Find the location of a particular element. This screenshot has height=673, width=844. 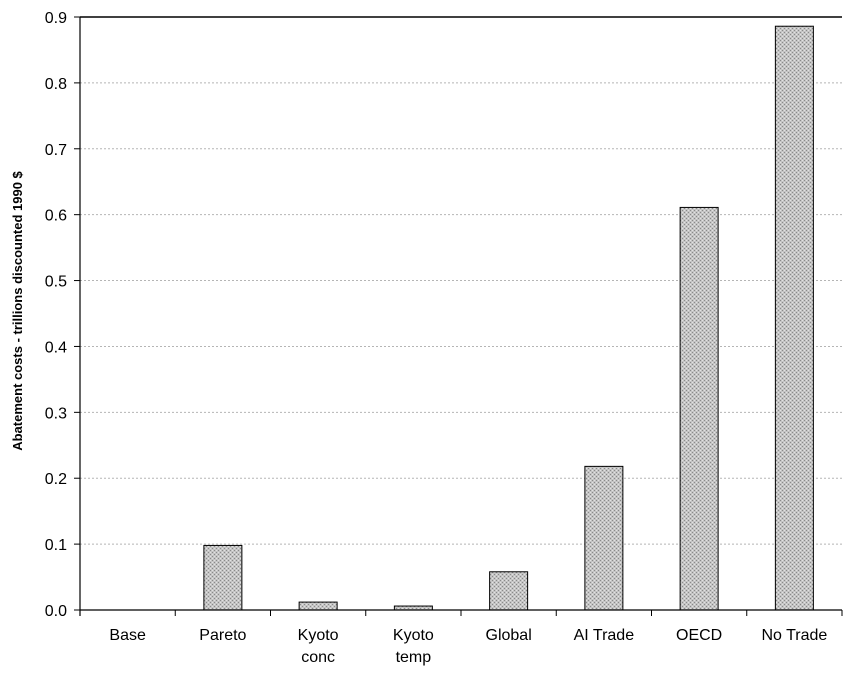

x-category-label-line: Global is located at coordinates (509, 635).